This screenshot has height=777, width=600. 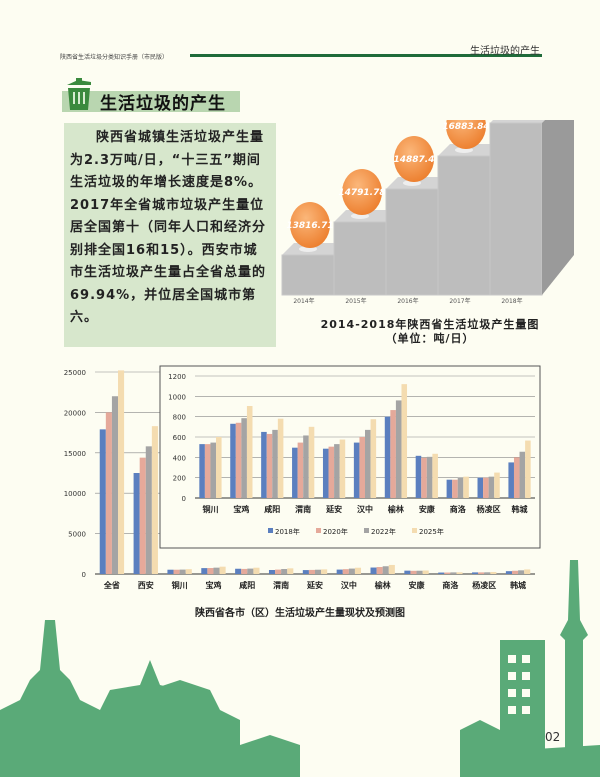 I want to click on trash-can-icon, so click(x=79, y=94).